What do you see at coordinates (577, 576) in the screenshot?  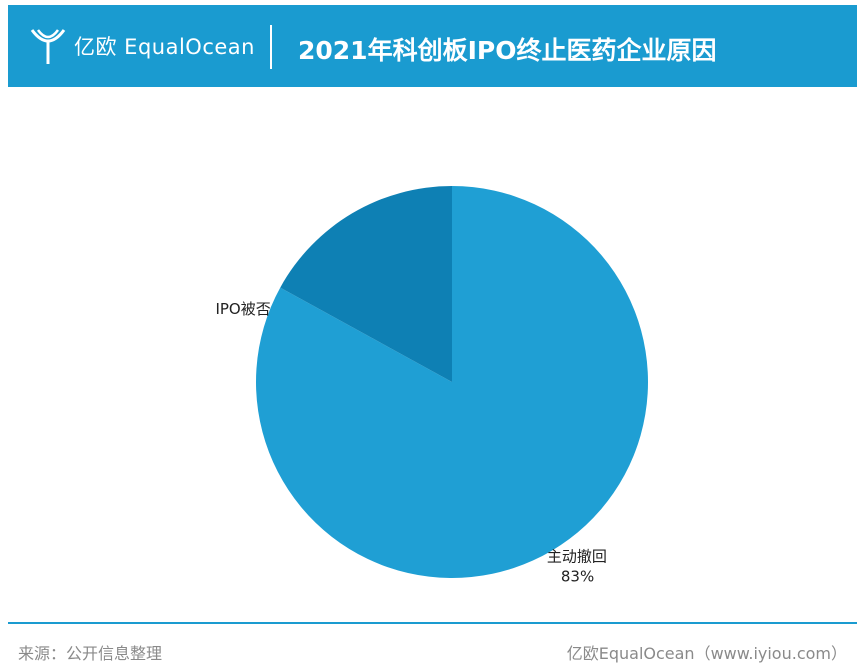 I see `slice-value-0: 83%` at bounding box center [577, 576].